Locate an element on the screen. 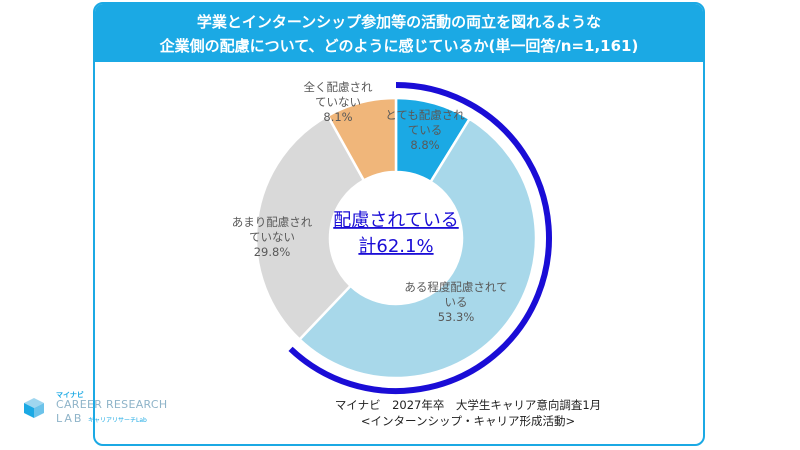 Image resolution: width=800 pixels, height=450 pixels. slice-category-label-4: 全く配慮され is located at coordinates (338, 87).